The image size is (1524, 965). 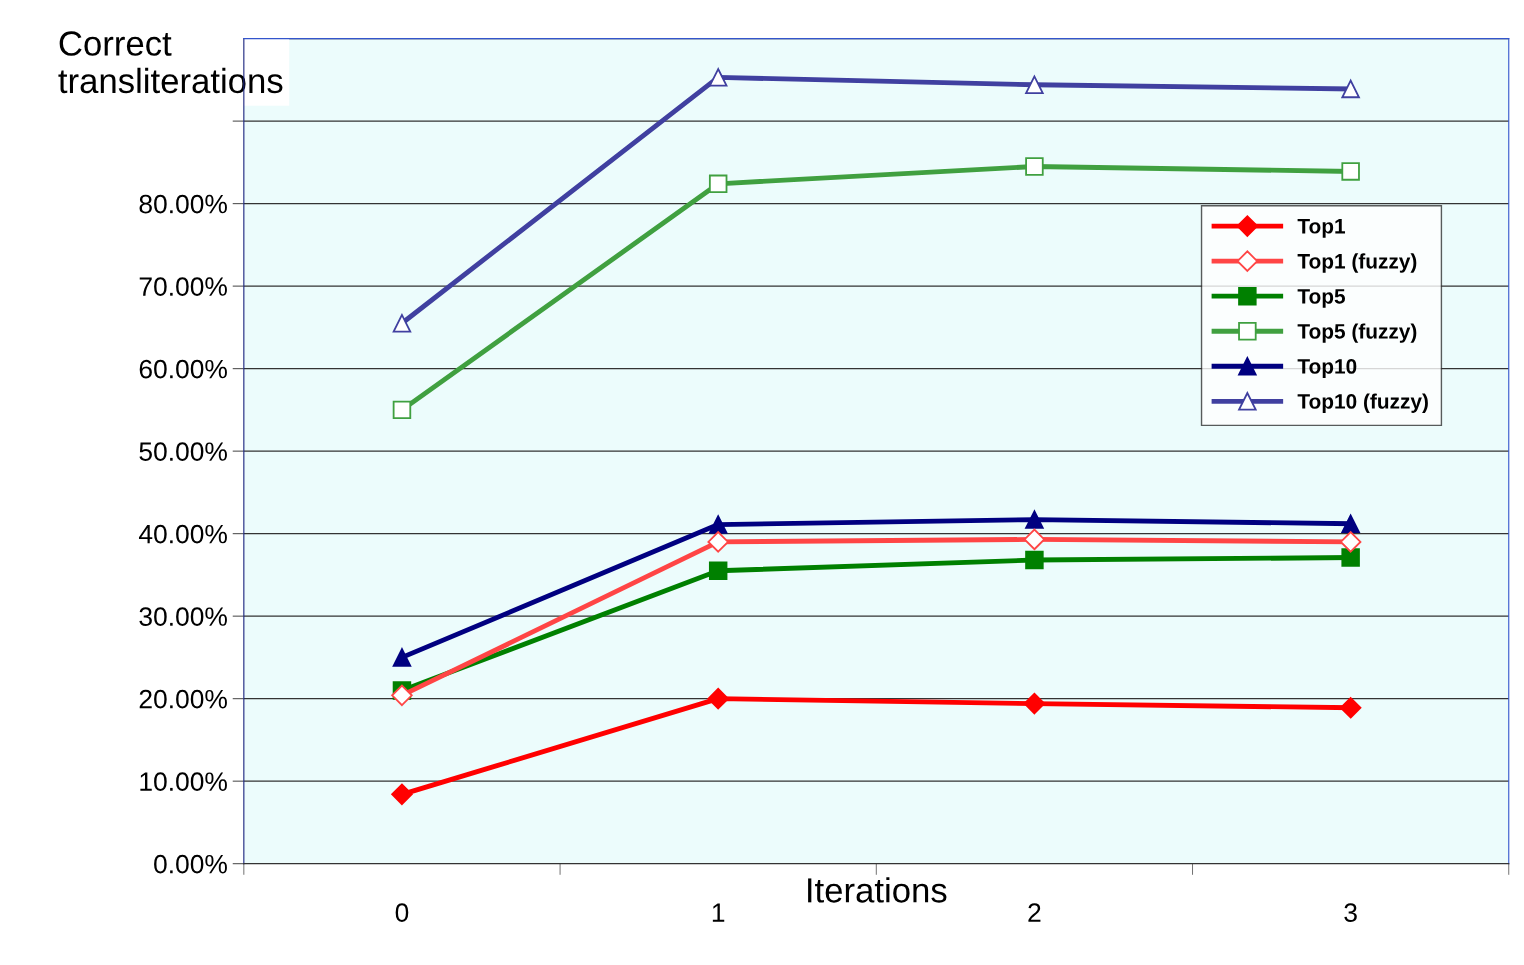 What do you see at coordinates (402, 912) in the screenshot?
I see `x-tick-label: 0` at bounding box center [402, 912].